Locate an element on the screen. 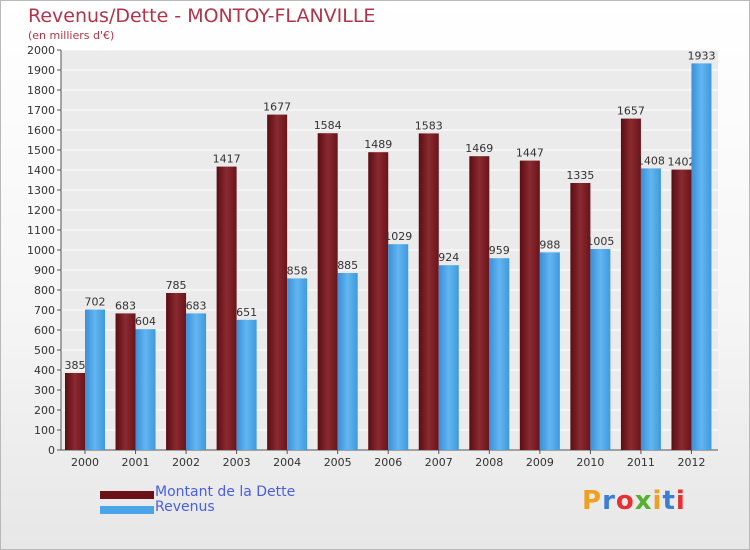  data-label-revenus: 1005 is located at coordinates (600, 241).